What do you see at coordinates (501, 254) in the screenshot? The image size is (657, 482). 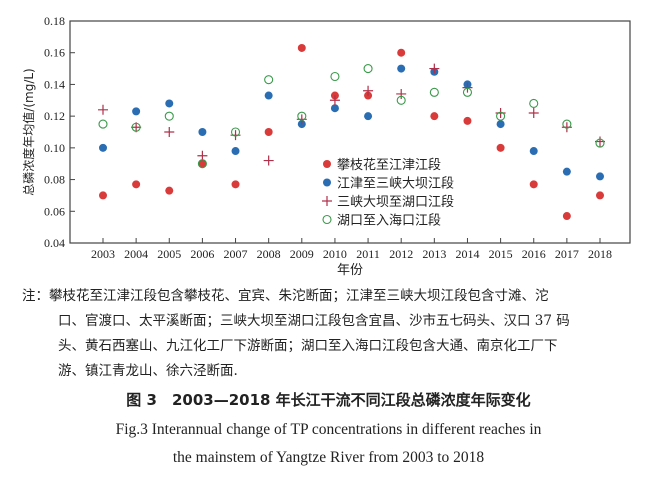 I see `x-tick-label: 2015` at bounding box center [501, 254].